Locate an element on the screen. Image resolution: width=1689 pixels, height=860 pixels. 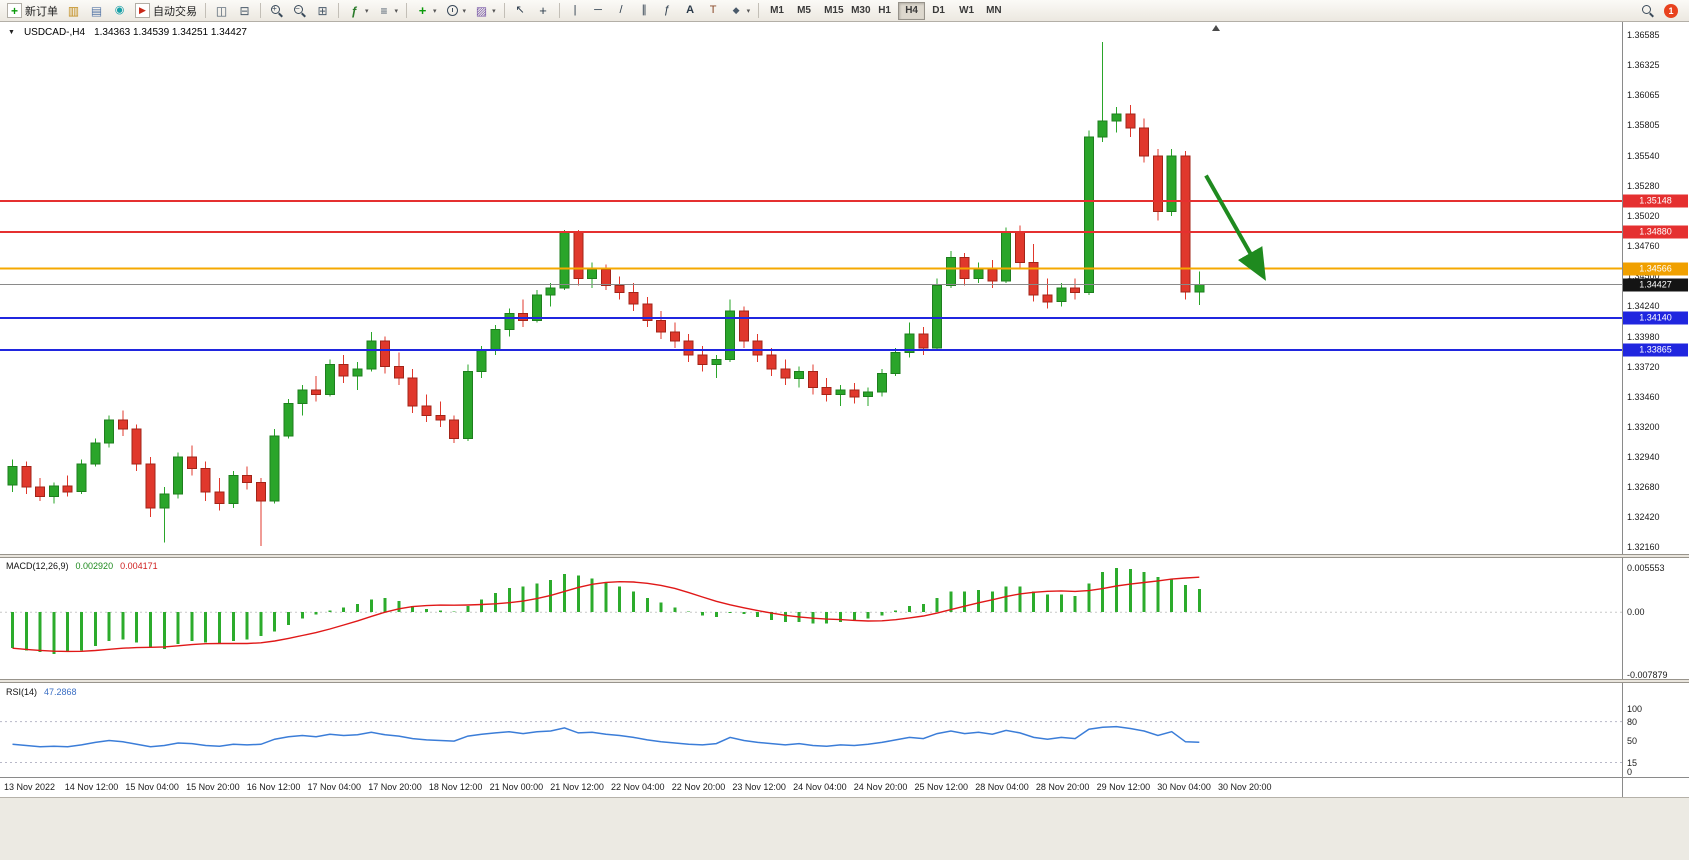
tile-windows-icon: ⊞ is located at coordinates (322, 10).